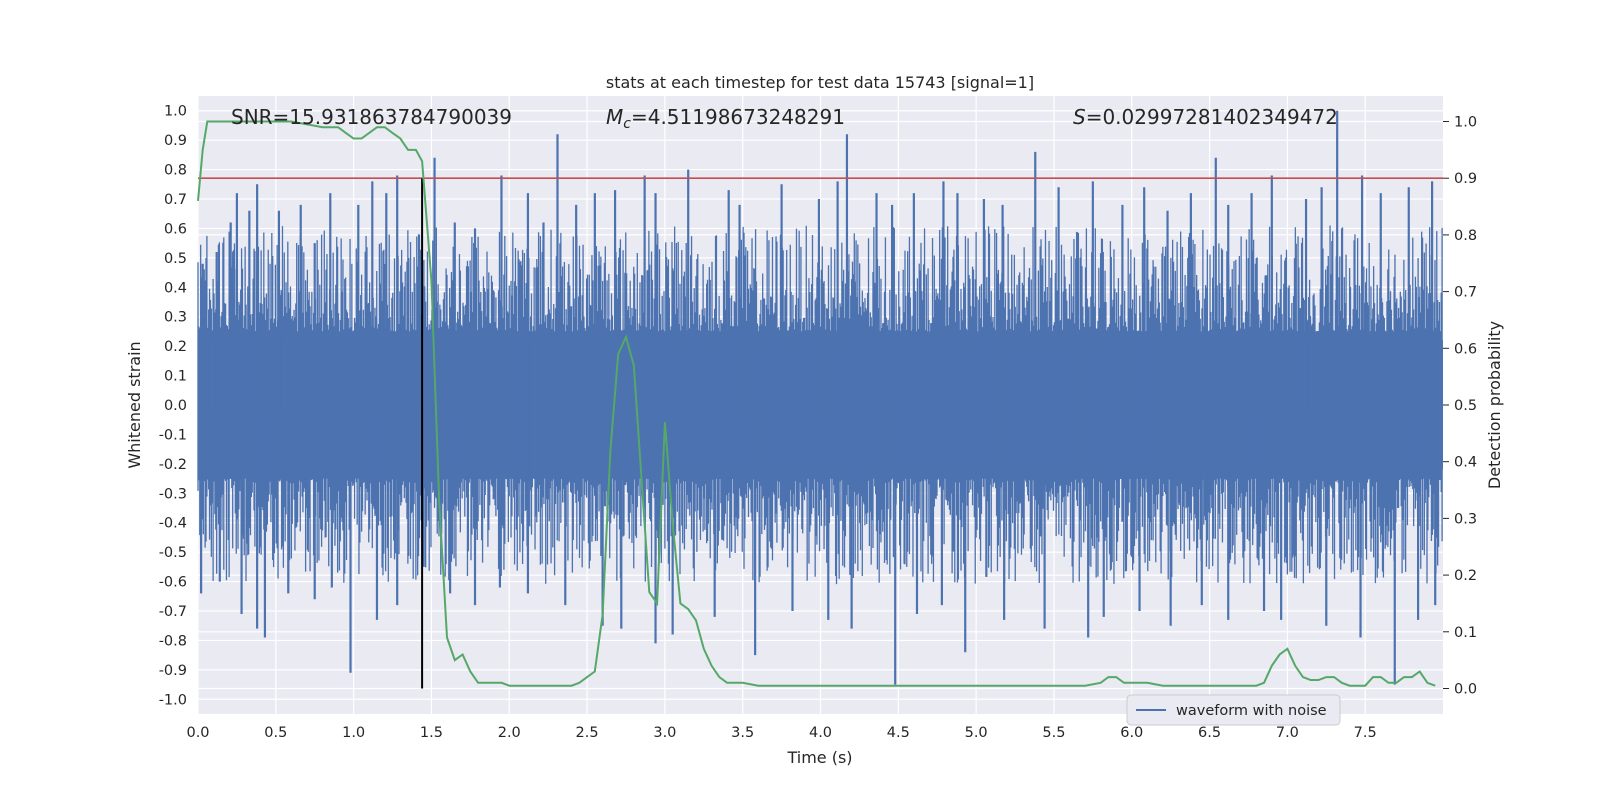 This screenshot has width=1600, height=800. I want to click on x-tick-label: 0.0, so click(197, 733).